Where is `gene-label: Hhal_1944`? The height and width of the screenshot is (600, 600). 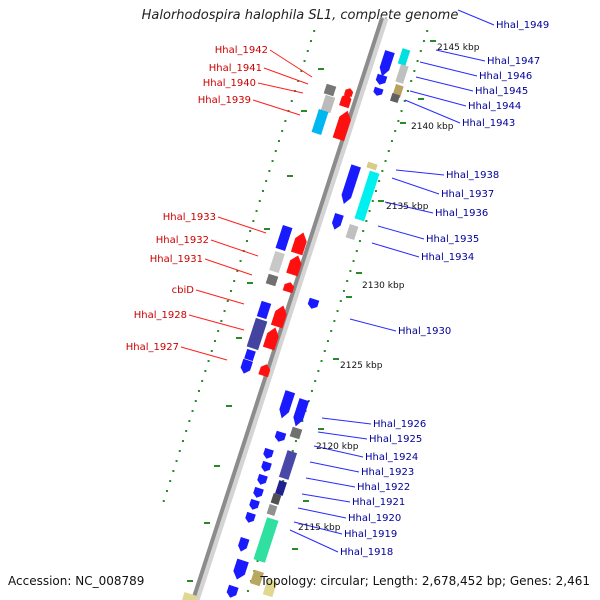 gene-label: Hhal_1944 is located at coordinates (494, 106).